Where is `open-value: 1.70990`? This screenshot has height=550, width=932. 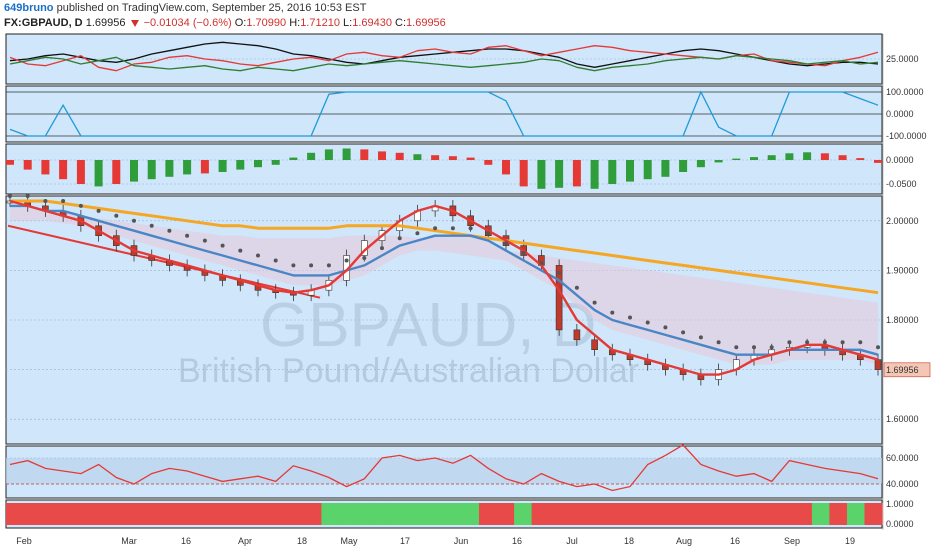 open-value: 1.70990 is located at coordinates (266, 23).